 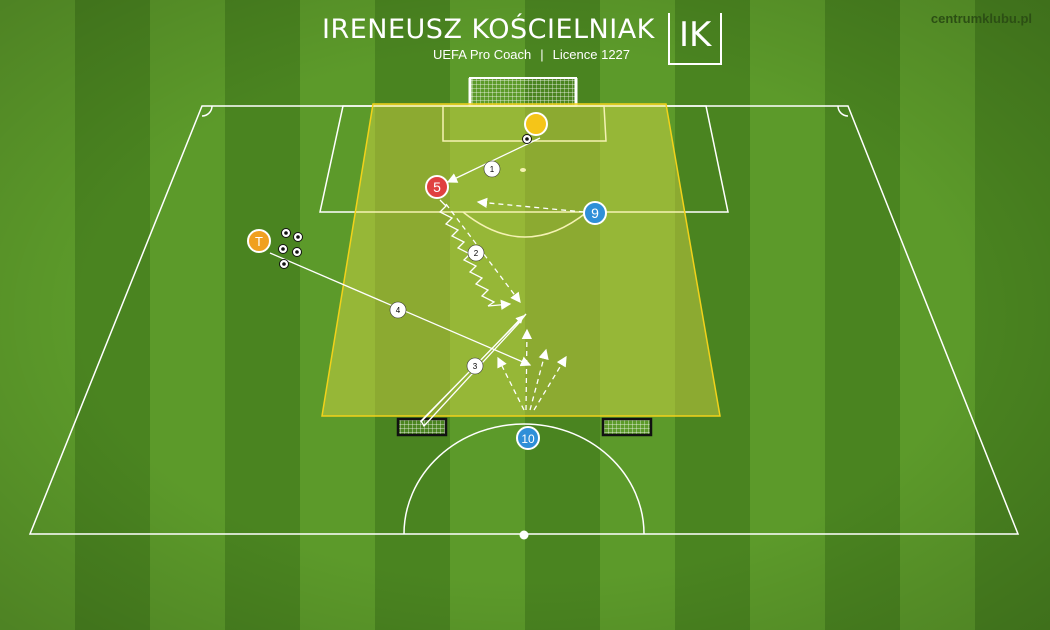 I want to click on player-goalkeeper, so click(x=536, y=124).